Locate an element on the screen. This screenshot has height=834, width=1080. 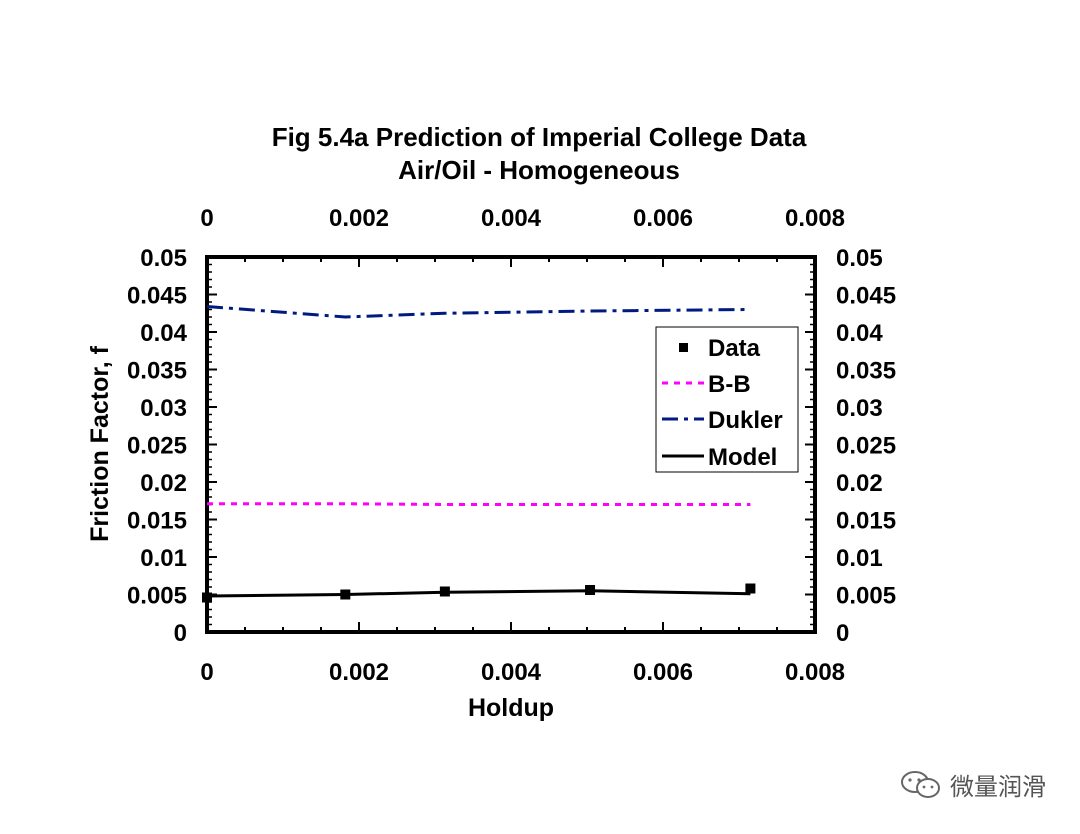
x-axis-label: Holdup is located at coordinates (511, 708).